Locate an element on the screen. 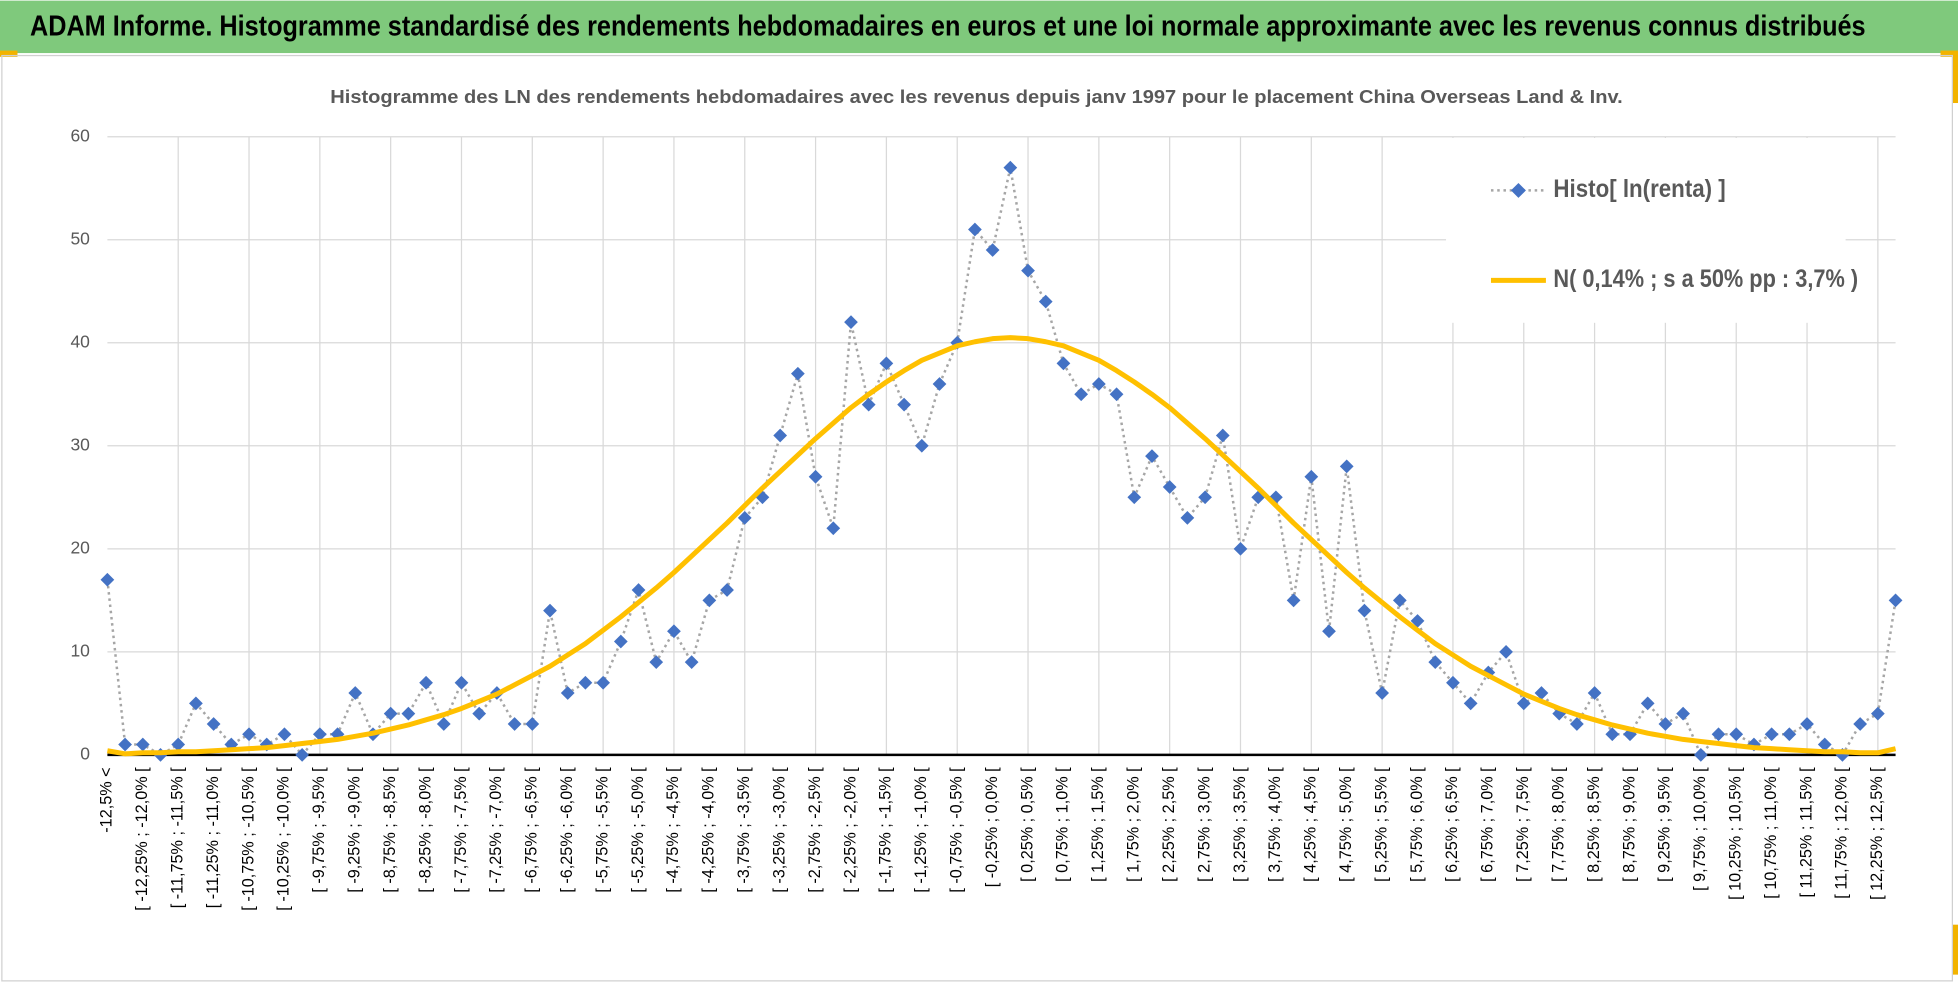  x-tick-label: [ -5,25% ; -5,0% [ is located at coordinates (638, 830).